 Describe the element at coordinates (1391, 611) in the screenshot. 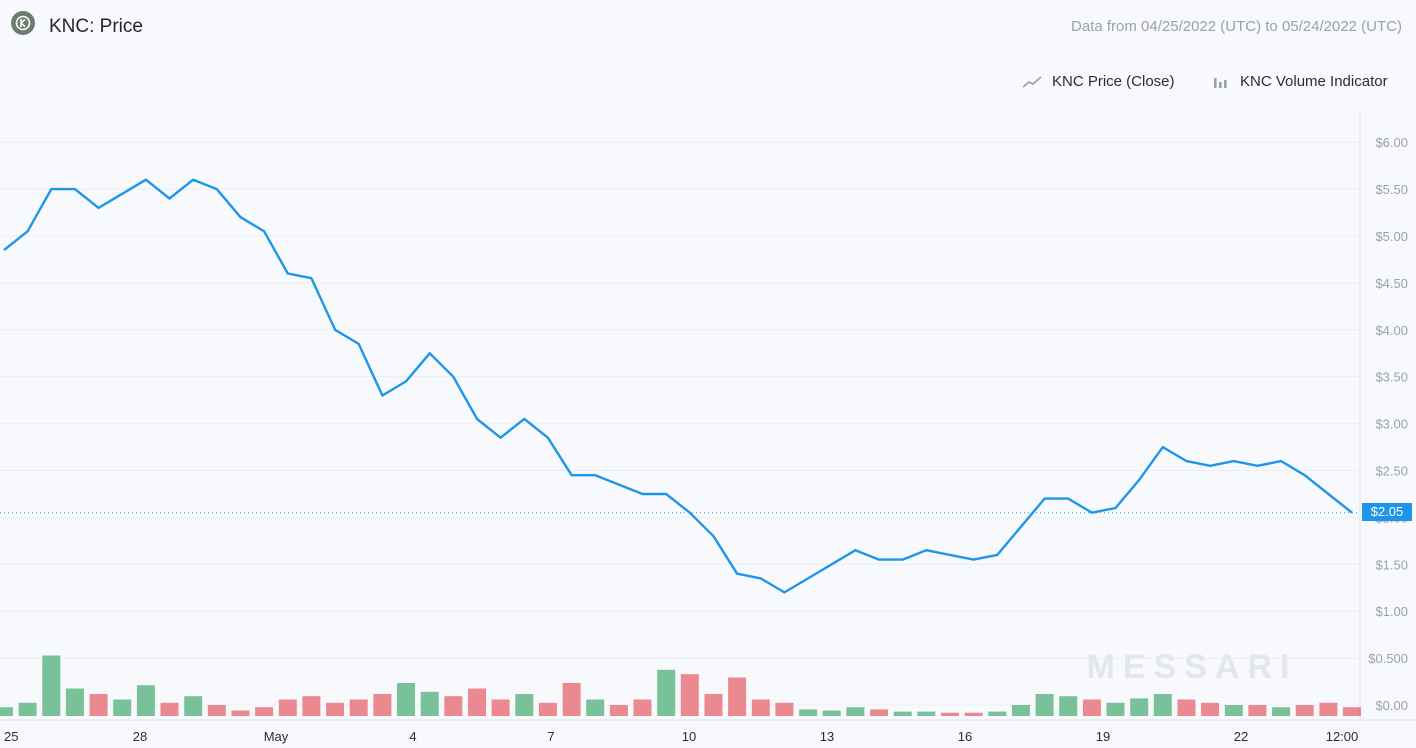

I see `y-tick-label: $1.00` at that location.